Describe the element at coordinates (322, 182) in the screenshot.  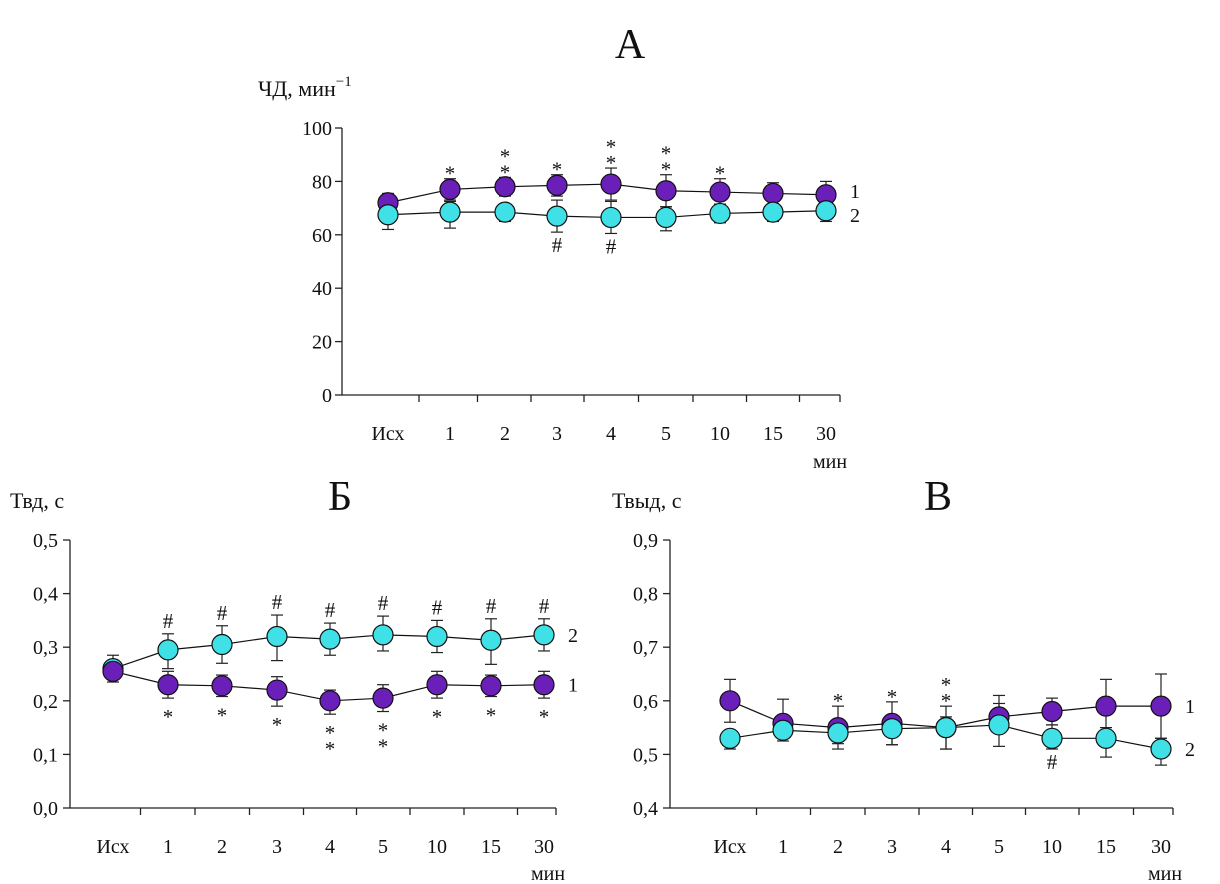
I see `y-tick-label: 80` at that location.